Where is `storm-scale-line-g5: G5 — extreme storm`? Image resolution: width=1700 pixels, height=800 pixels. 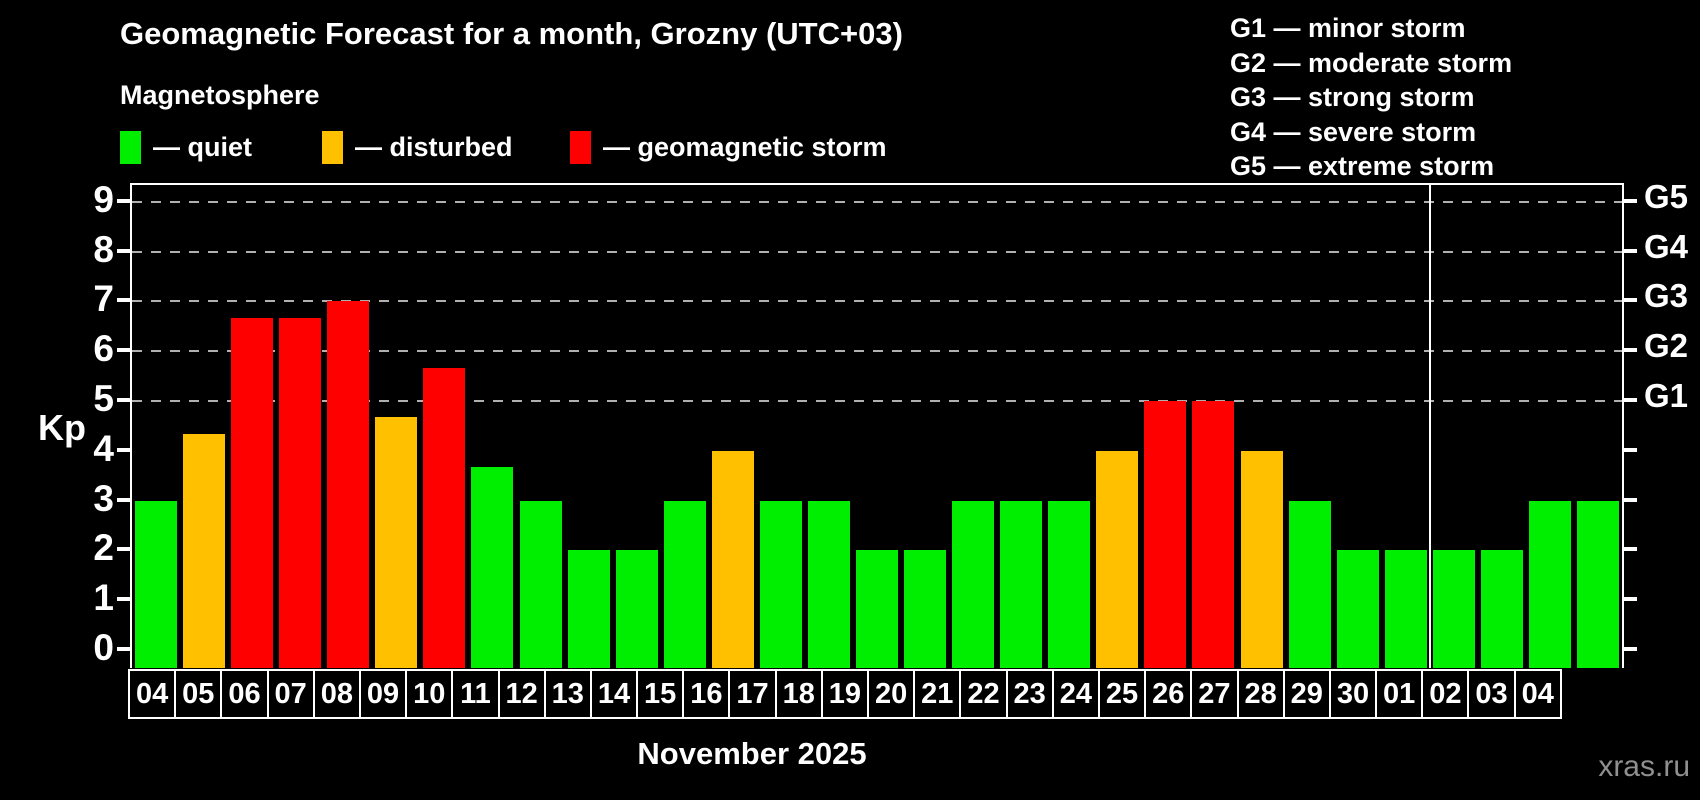 storm-scale-line-g5: G5 — extreme storm is located at coordinates (1362, 166).